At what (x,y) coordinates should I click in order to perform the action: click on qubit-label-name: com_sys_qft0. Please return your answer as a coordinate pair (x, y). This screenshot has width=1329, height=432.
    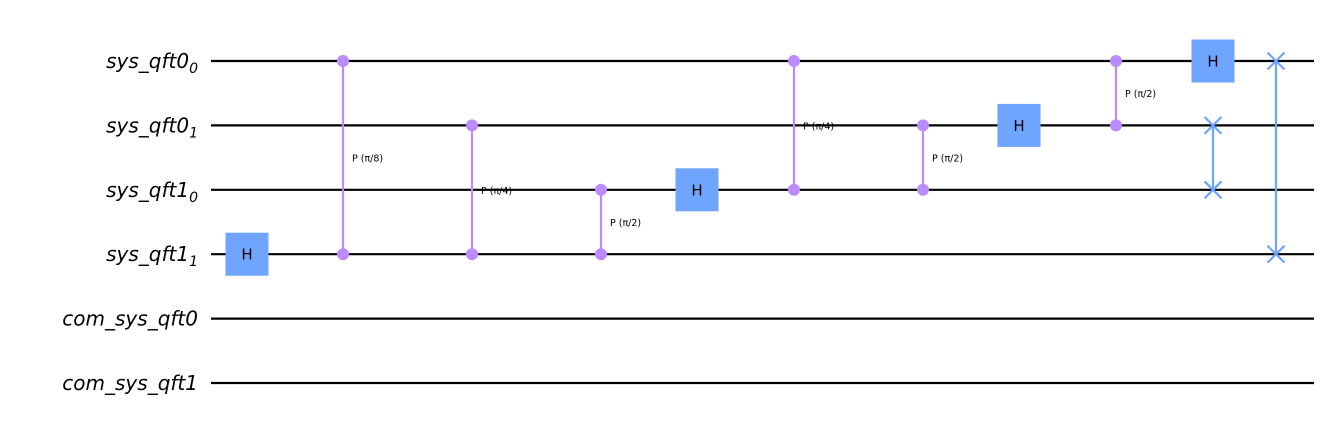
    Looking at the image, I should click on (130, 319).